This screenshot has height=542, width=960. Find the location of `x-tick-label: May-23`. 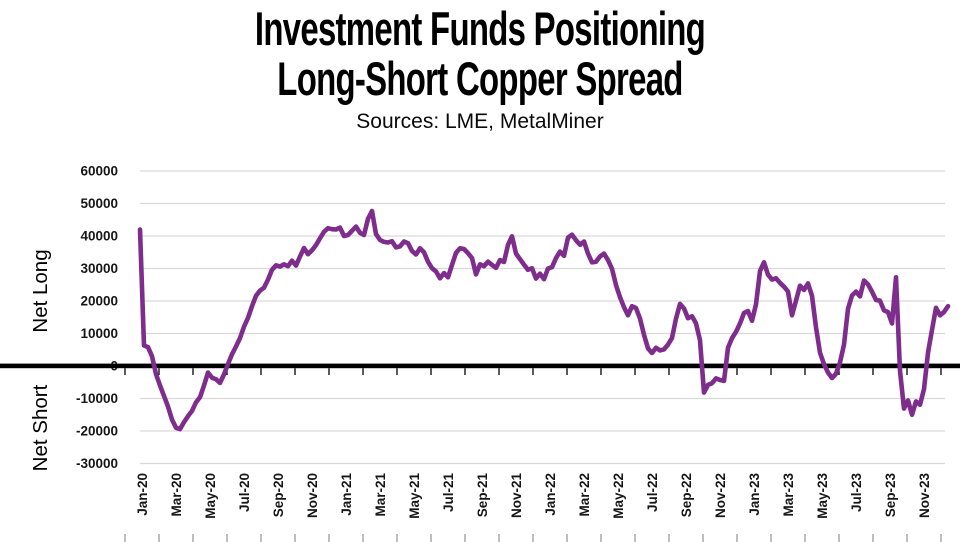

x-tick-label: May-23 is located at coordinates (822, 496).